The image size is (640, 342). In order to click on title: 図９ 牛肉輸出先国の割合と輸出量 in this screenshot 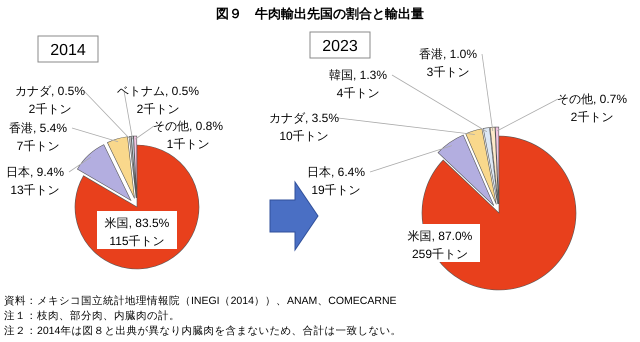, I will do `click(320, 13)`.